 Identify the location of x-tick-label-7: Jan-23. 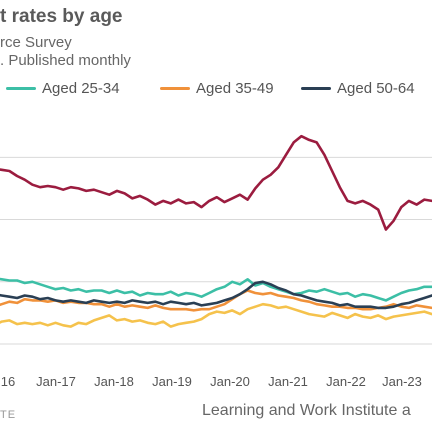
(402, 381).